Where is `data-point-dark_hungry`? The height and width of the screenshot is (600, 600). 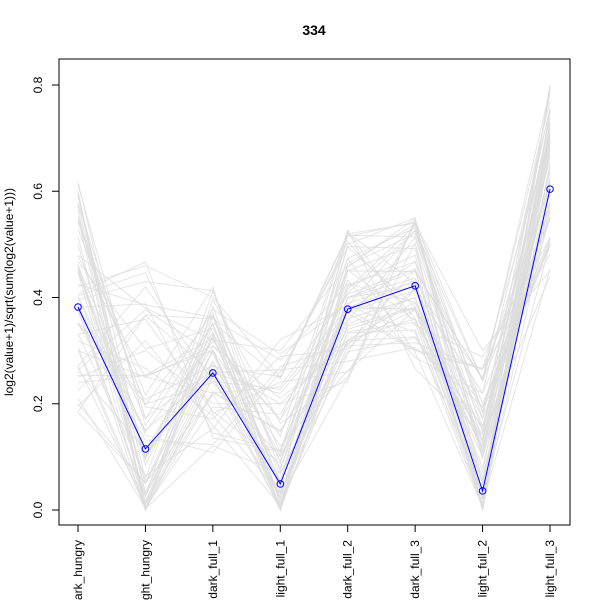 data-point-dark_hungry is located at coordinates (78, 307).